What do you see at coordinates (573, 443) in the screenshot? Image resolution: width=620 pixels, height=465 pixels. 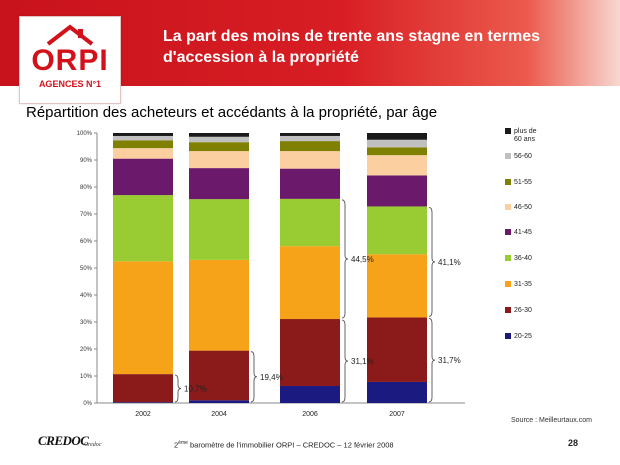 I see `page-number: 28` at bounding box center [573, 443].